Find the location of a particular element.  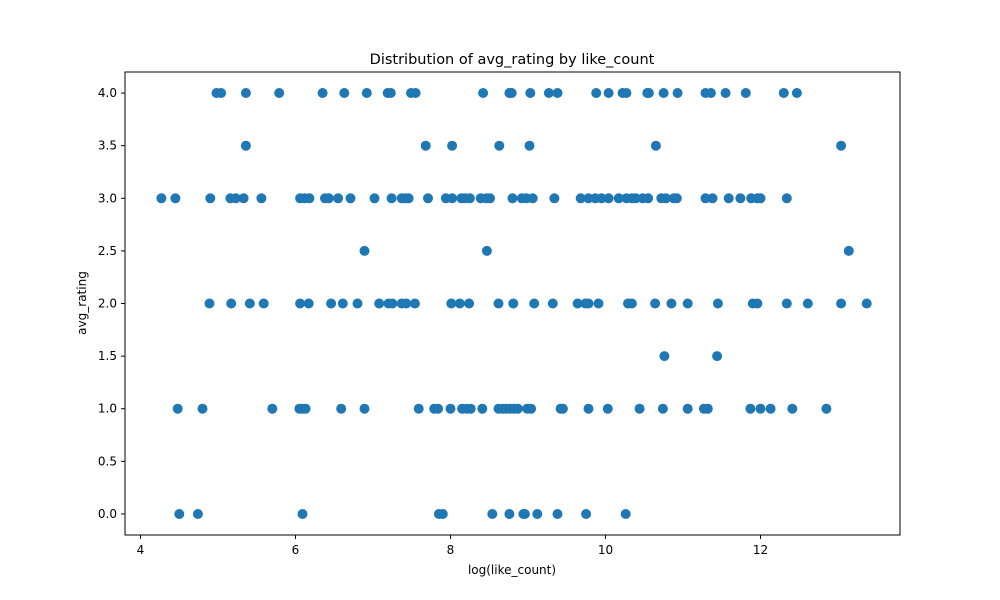

y-tick-label-3: 1.5 is located at coordinates (107, 356).